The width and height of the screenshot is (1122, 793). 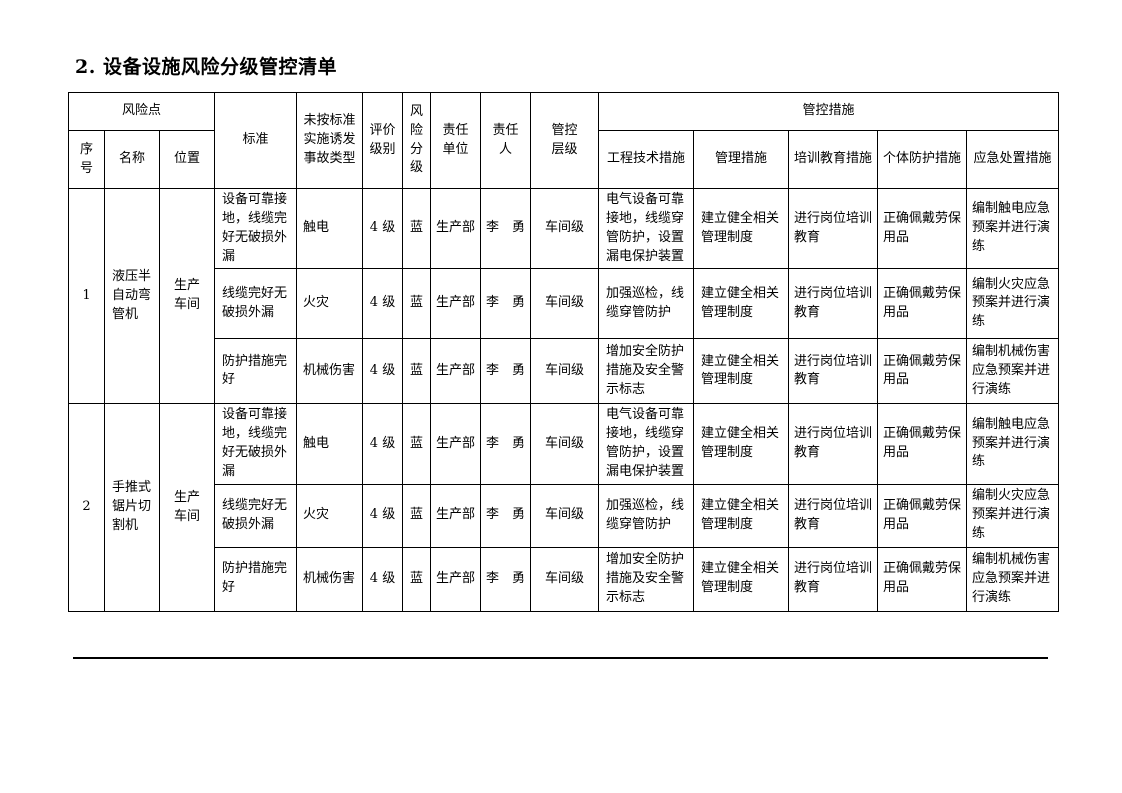 I want to click on header-seq: 序 号, so click(x=86, y=159).